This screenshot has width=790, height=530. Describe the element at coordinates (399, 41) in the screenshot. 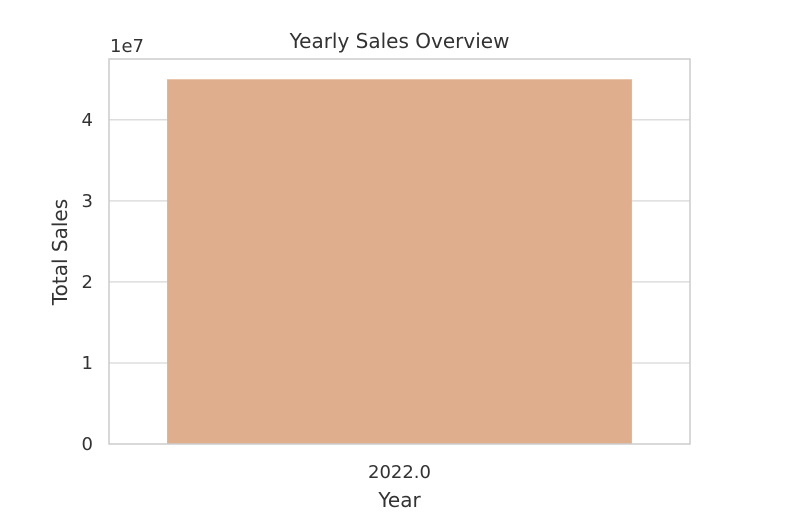

I see `chart-title: Yearly Sales Overview` at that location.